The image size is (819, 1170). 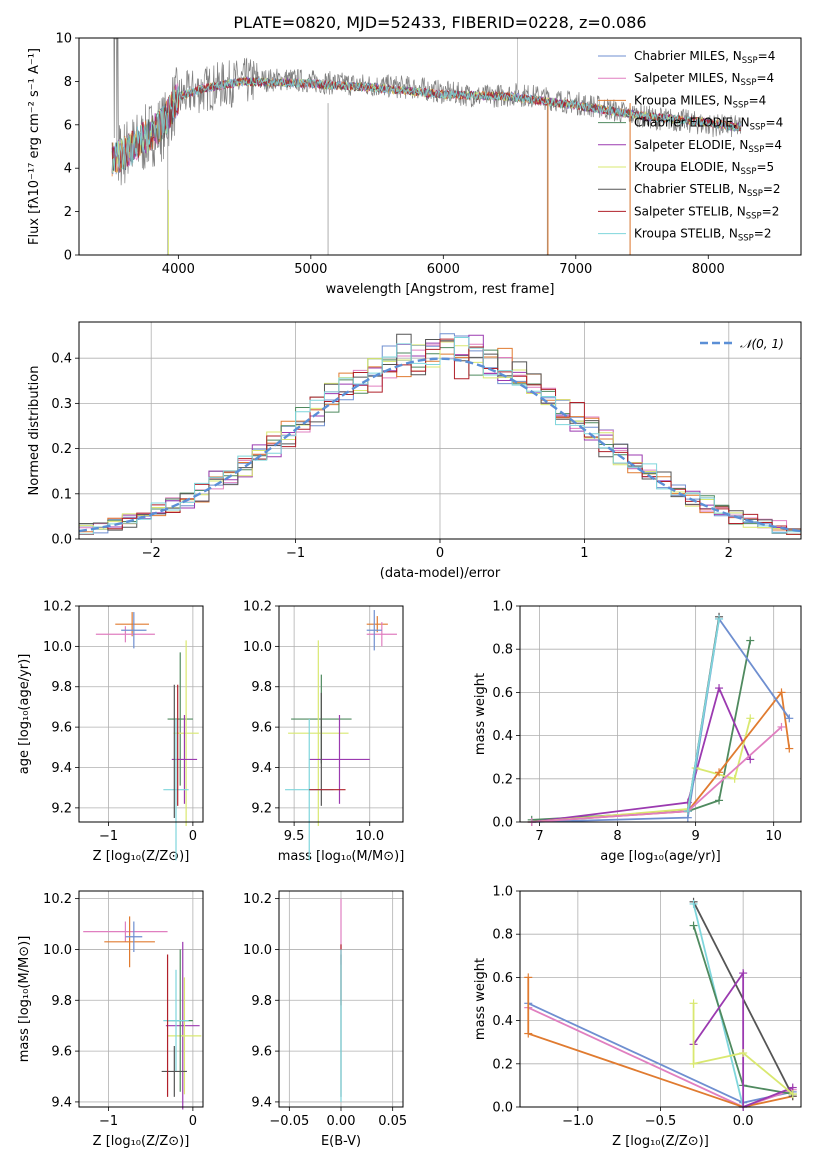 What do you see at coordinates (440, 289) in the screenshot?
I see `x-axis-label: wavelength [Angstrom, rest frame]` at bounding box center [440, 289].